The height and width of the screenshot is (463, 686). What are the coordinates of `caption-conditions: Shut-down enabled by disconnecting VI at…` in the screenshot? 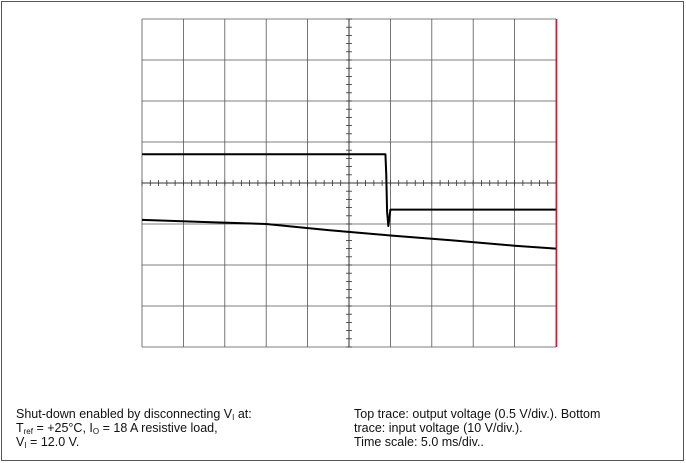 It's located at (134, 428).